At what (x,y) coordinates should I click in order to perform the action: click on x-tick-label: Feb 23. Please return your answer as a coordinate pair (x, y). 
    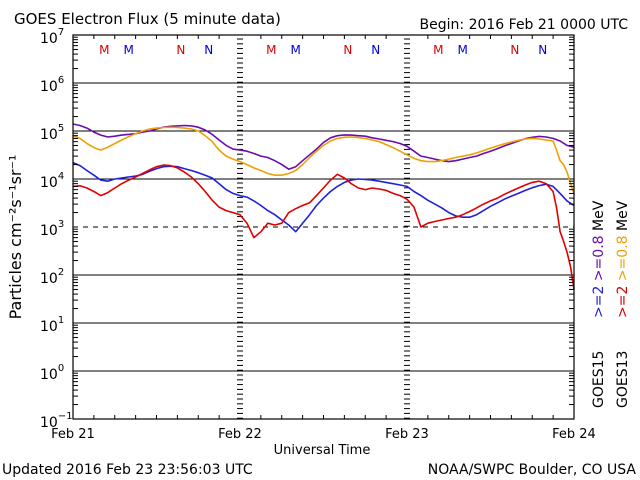
    Looking at the image, I should click on (407, 434).